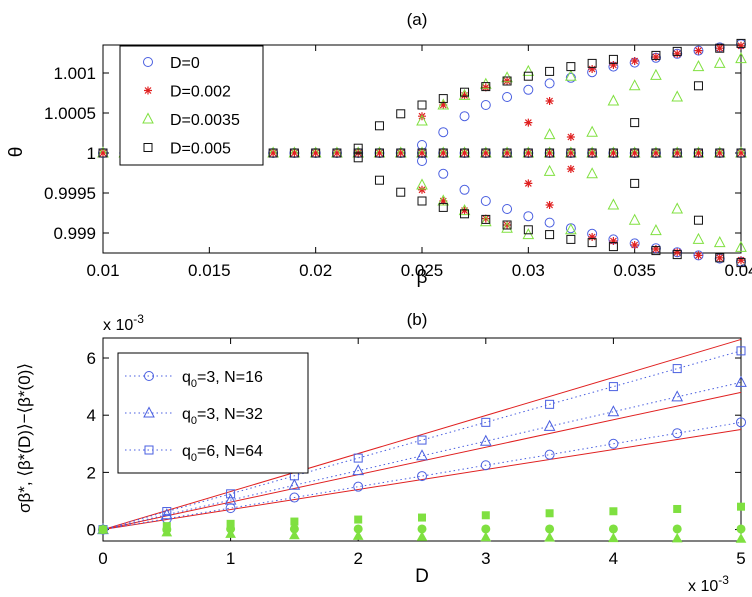  Describe the element at coordinates (222, 379) in the screenshot. I see `plot-b-legend-label: q0=3, N=16` at that location.